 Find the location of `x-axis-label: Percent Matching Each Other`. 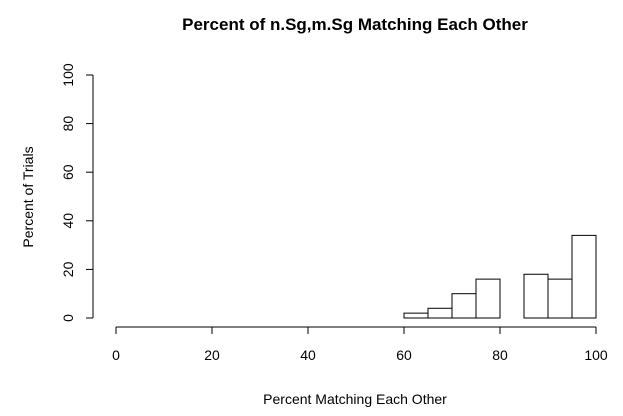

x-axis-label: Percent Matching Each Other is located at coordinates (355, 399).